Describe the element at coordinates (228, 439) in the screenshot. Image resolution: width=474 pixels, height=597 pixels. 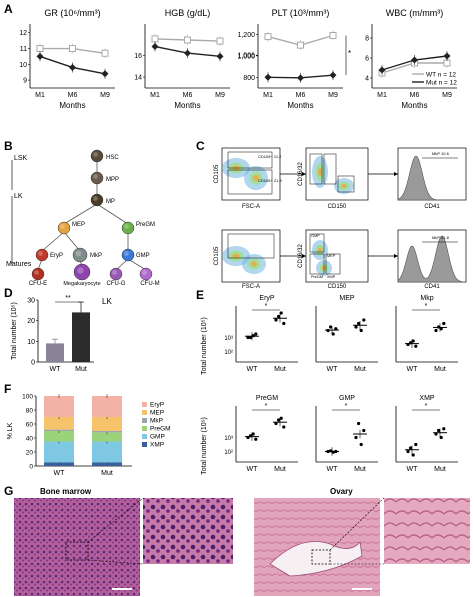
I see `panel-e-ytick: 10³` at that location.